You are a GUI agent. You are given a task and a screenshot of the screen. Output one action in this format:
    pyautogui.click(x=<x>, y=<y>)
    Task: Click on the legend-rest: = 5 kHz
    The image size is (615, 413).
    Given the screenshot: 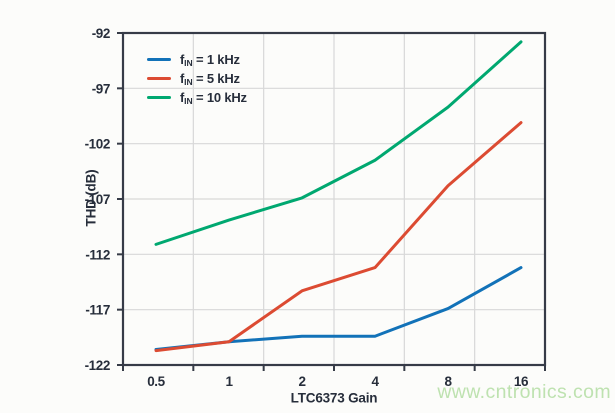 What is the action you would take?
    pyautogui.click(x=216, y=78)
    